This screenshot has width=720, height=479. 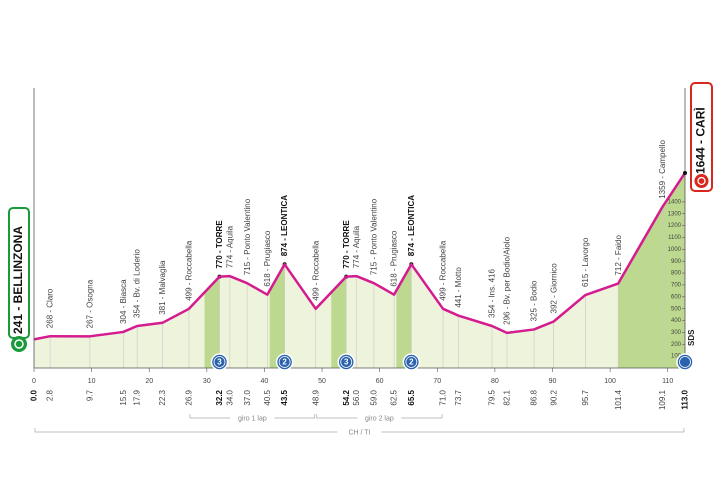 What do you see at coordinates (443, 397) in the screenshot?
I see `km-label: 71.0` at bounding box center [443, 397].